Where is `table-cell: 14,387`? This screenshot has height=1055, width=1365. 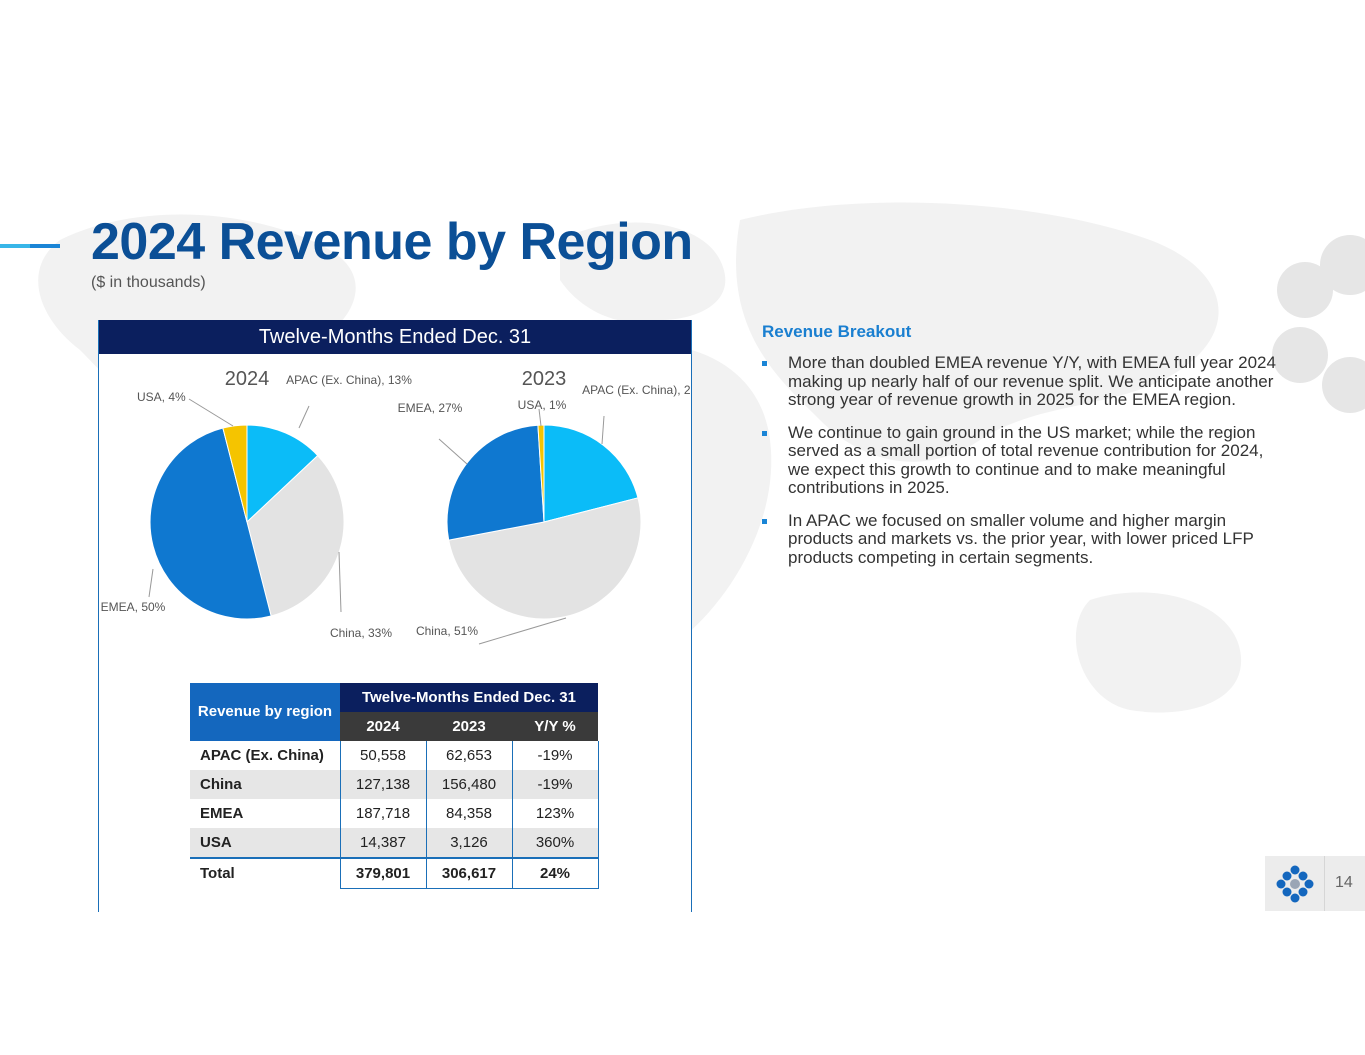
table-cell: 14,387 is located at coordinates (383, 843).